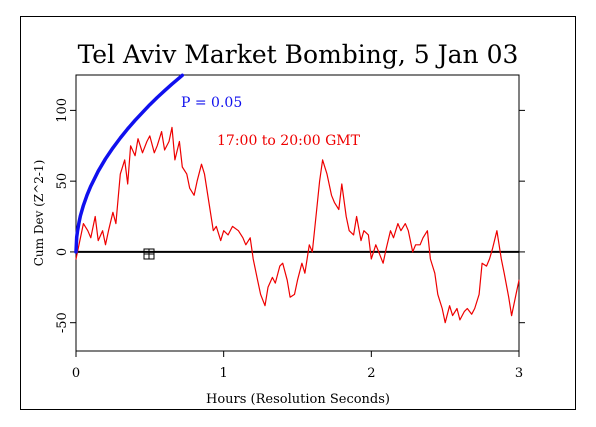 The width and height of the screenshot is (596, 427). I want to click on marker-symbol, so click(149, 254).